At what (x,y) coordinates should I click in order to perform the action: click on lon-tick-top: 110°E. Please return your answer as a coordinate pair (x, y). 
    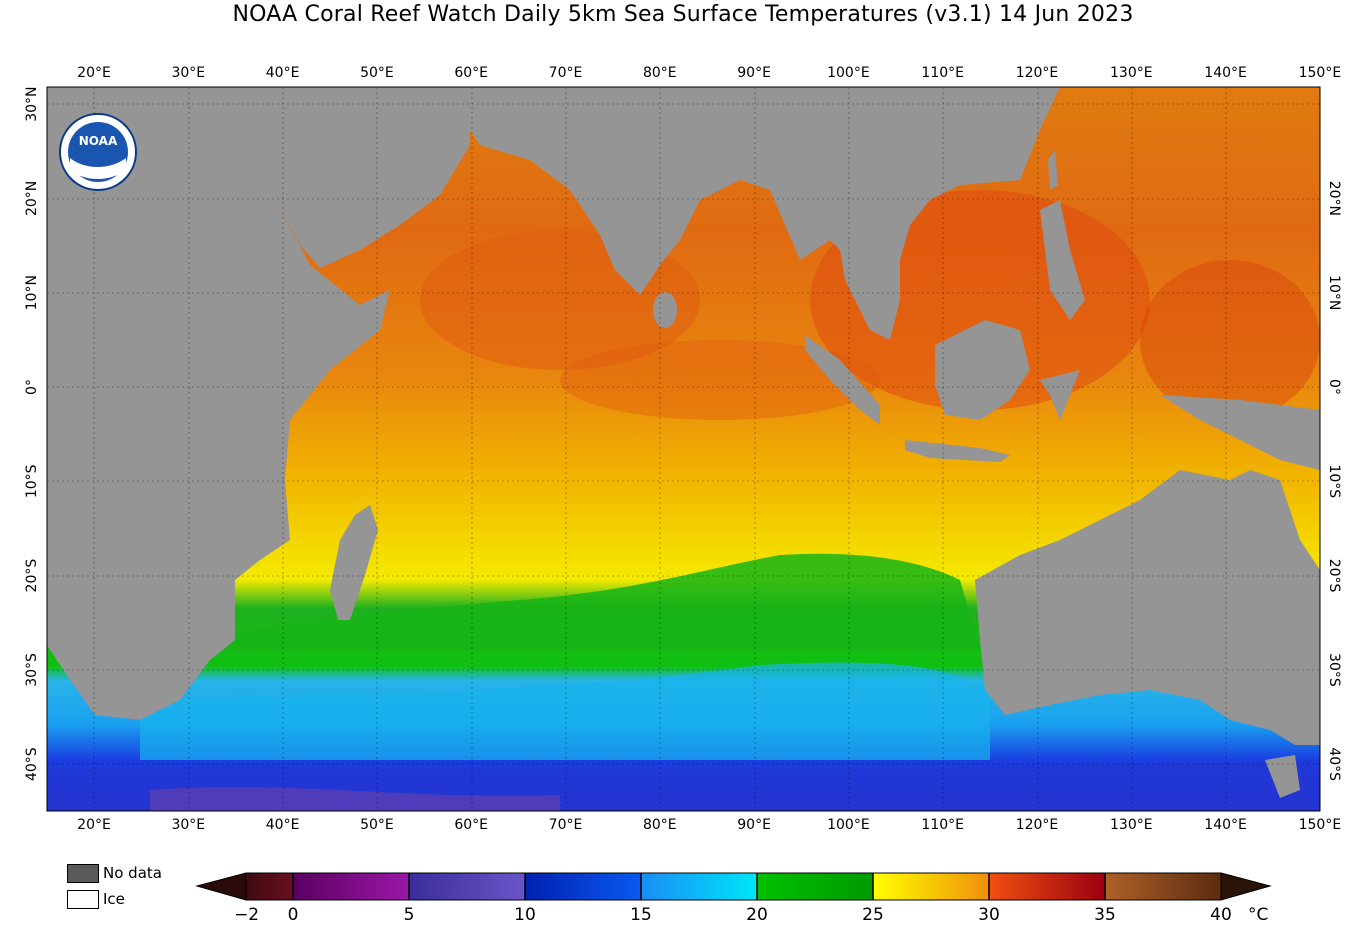
    Looking at the image, I should click on (942, 73).